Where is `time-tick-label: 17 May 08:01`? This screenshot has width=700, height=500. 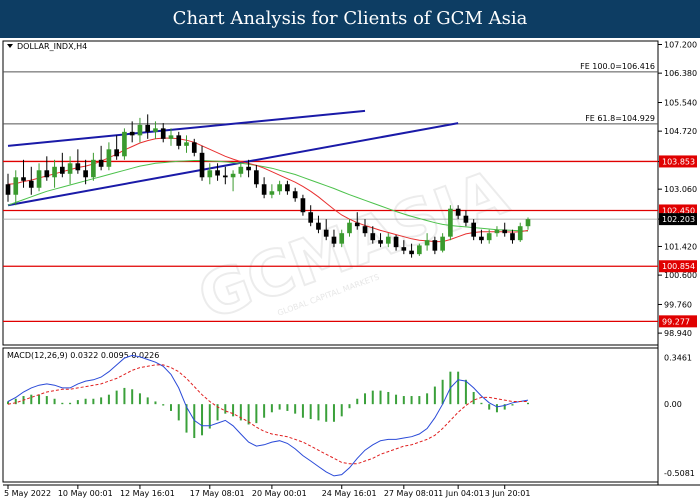 time-tick-label: 17 May 08:01 is located at coordinates (217, 493).